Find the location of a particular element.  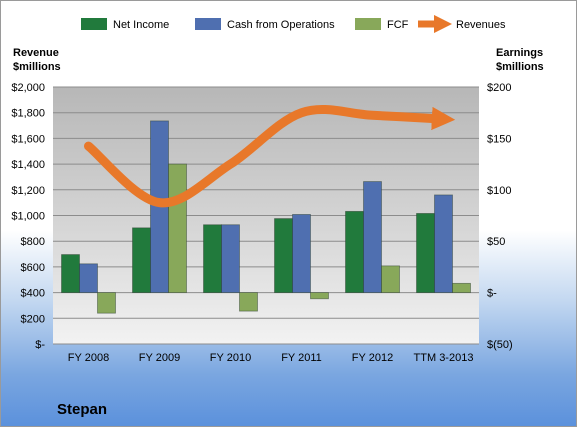

right-axis-title-line-2: $millions is located at coordinates (520, 67).